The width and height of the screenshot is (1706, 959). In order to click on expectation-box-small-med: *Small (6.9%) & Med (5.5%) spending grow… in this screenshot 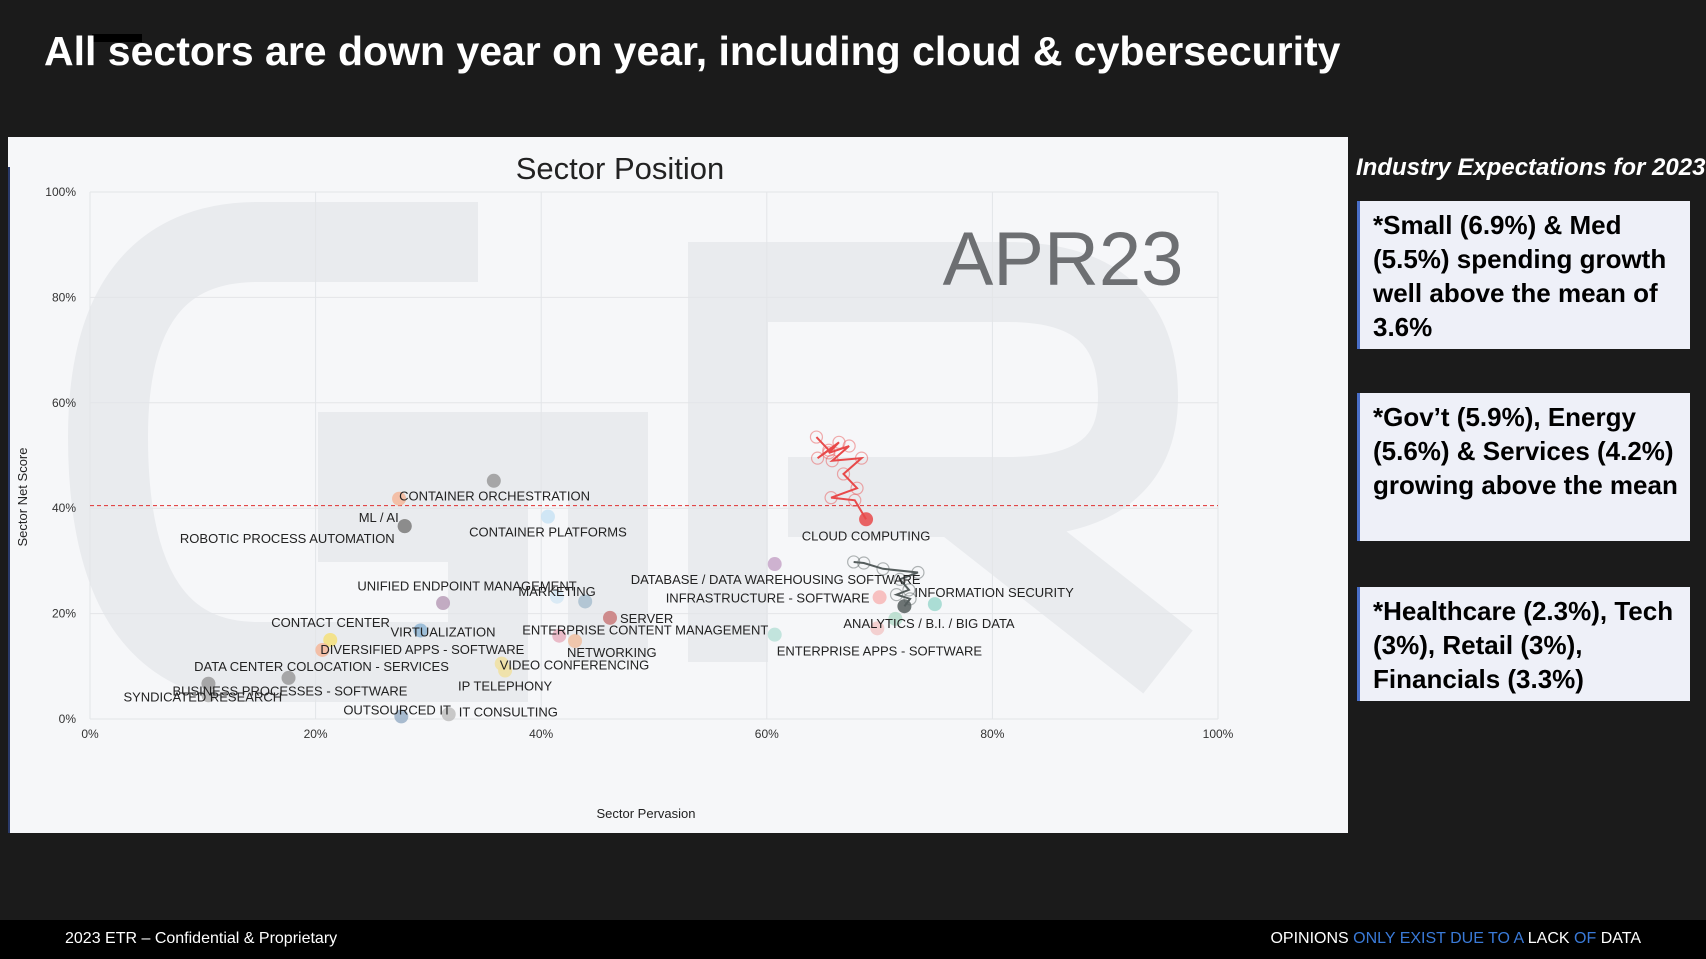, I will do `click(1523, 275)`.